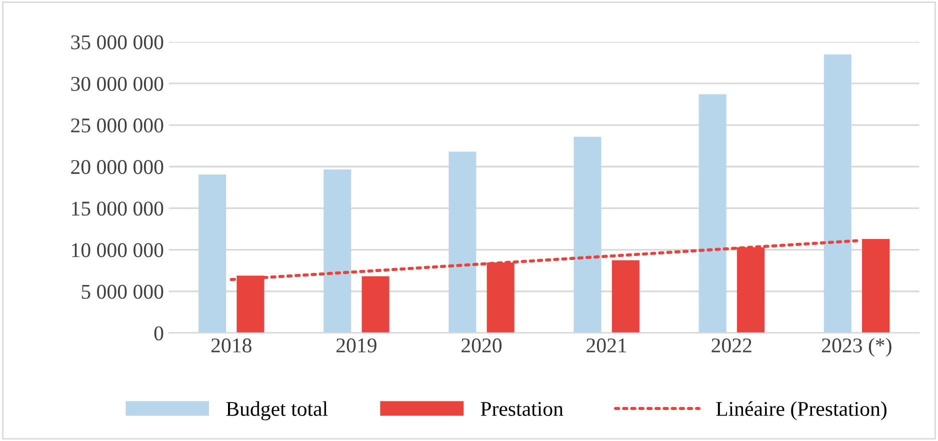 The width and height of the screenshot is (938, 441). Describe the element at coordinates (117, 125) in the screenshot. I see `y-tick-label: 25 000 000` at that location.